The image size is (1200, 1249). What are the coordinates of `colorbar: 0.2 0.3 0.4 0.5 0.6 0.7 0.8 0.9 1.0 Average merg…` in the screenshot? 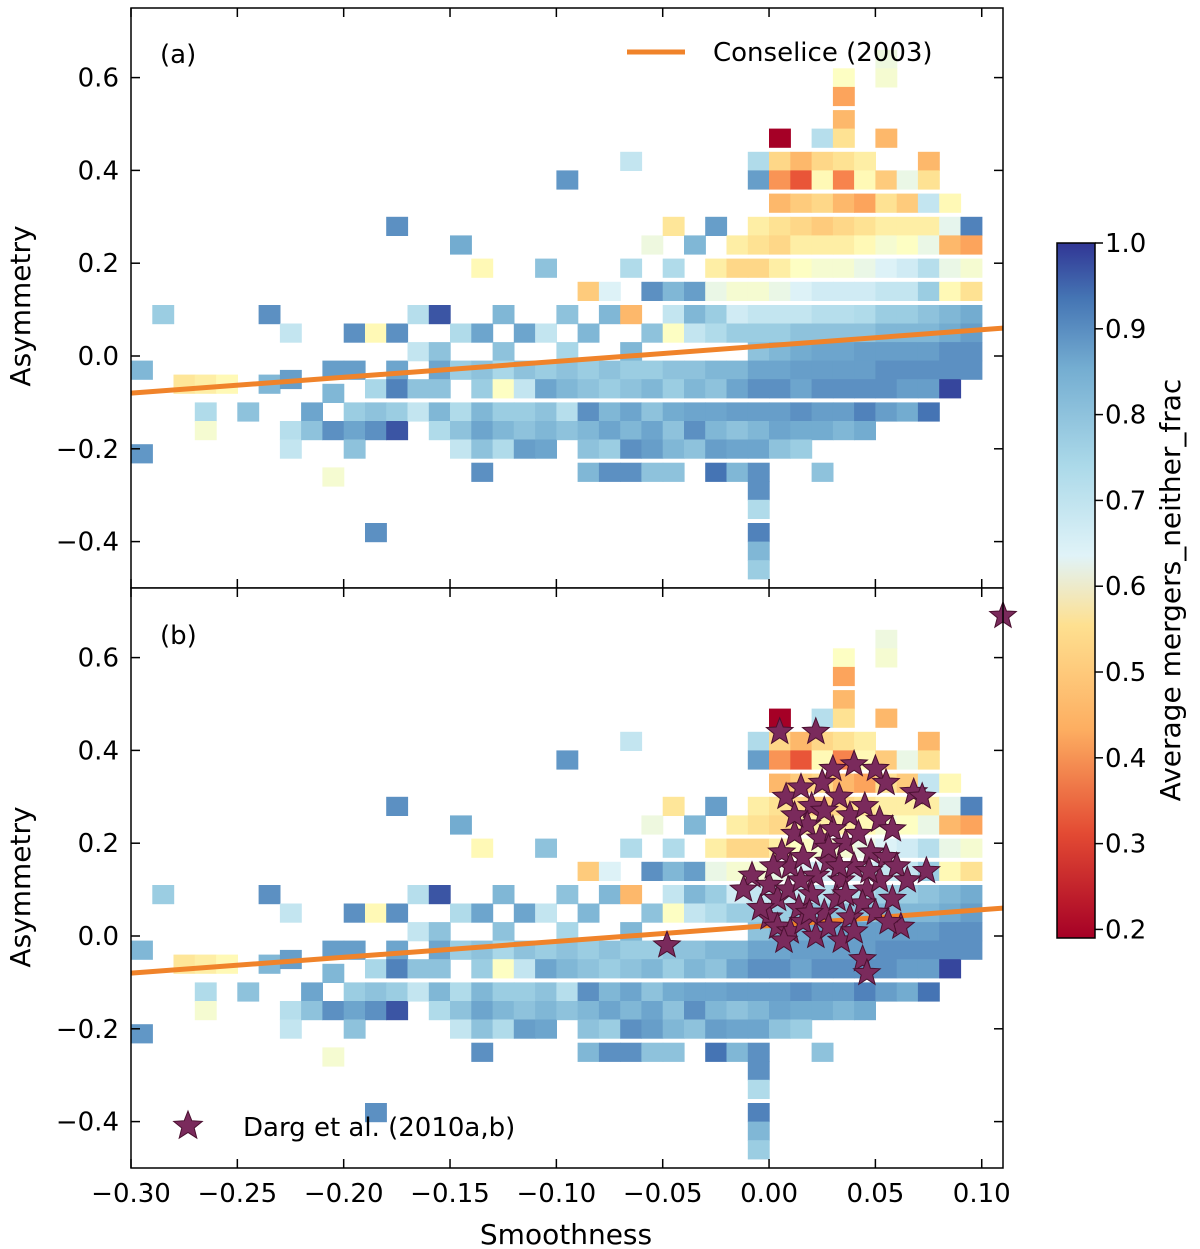 It's located at (1121, 587).